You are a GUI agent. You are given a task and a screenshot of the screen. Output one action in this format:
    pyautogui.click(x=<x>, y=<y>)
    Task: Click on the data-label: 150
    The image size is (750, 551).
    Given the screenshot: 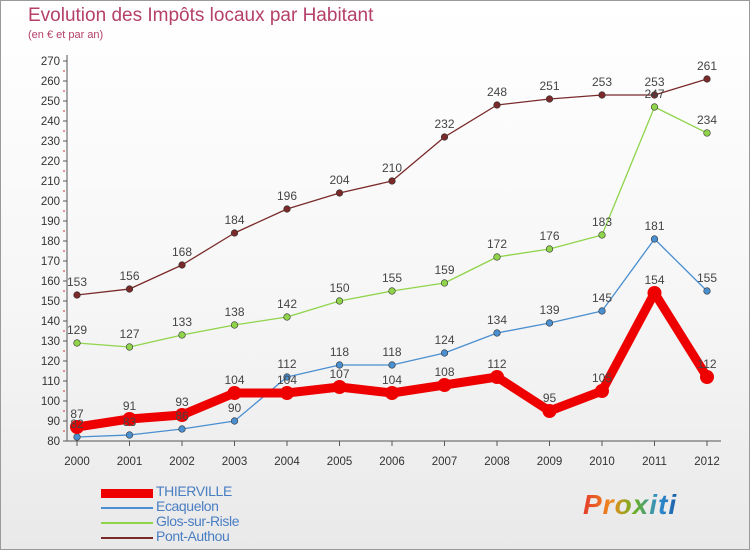 What is the action you would take?
    pyautogui.click(x=339, y=288)
    